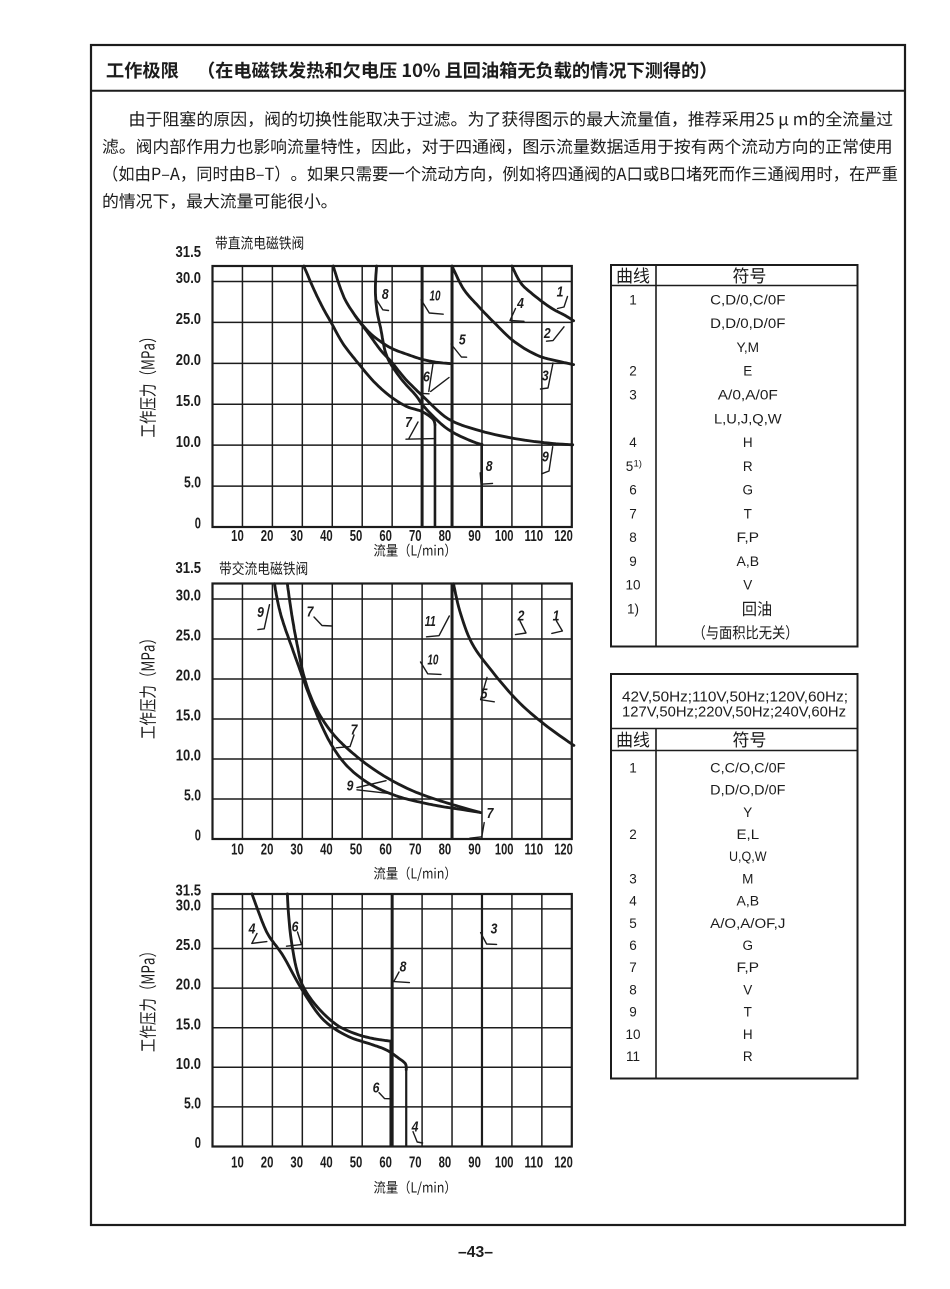 The image size is (950, 1289). Describe the element at coordinates (534, 1163) in the screenshot. I see `svg-text: 110` at that location.